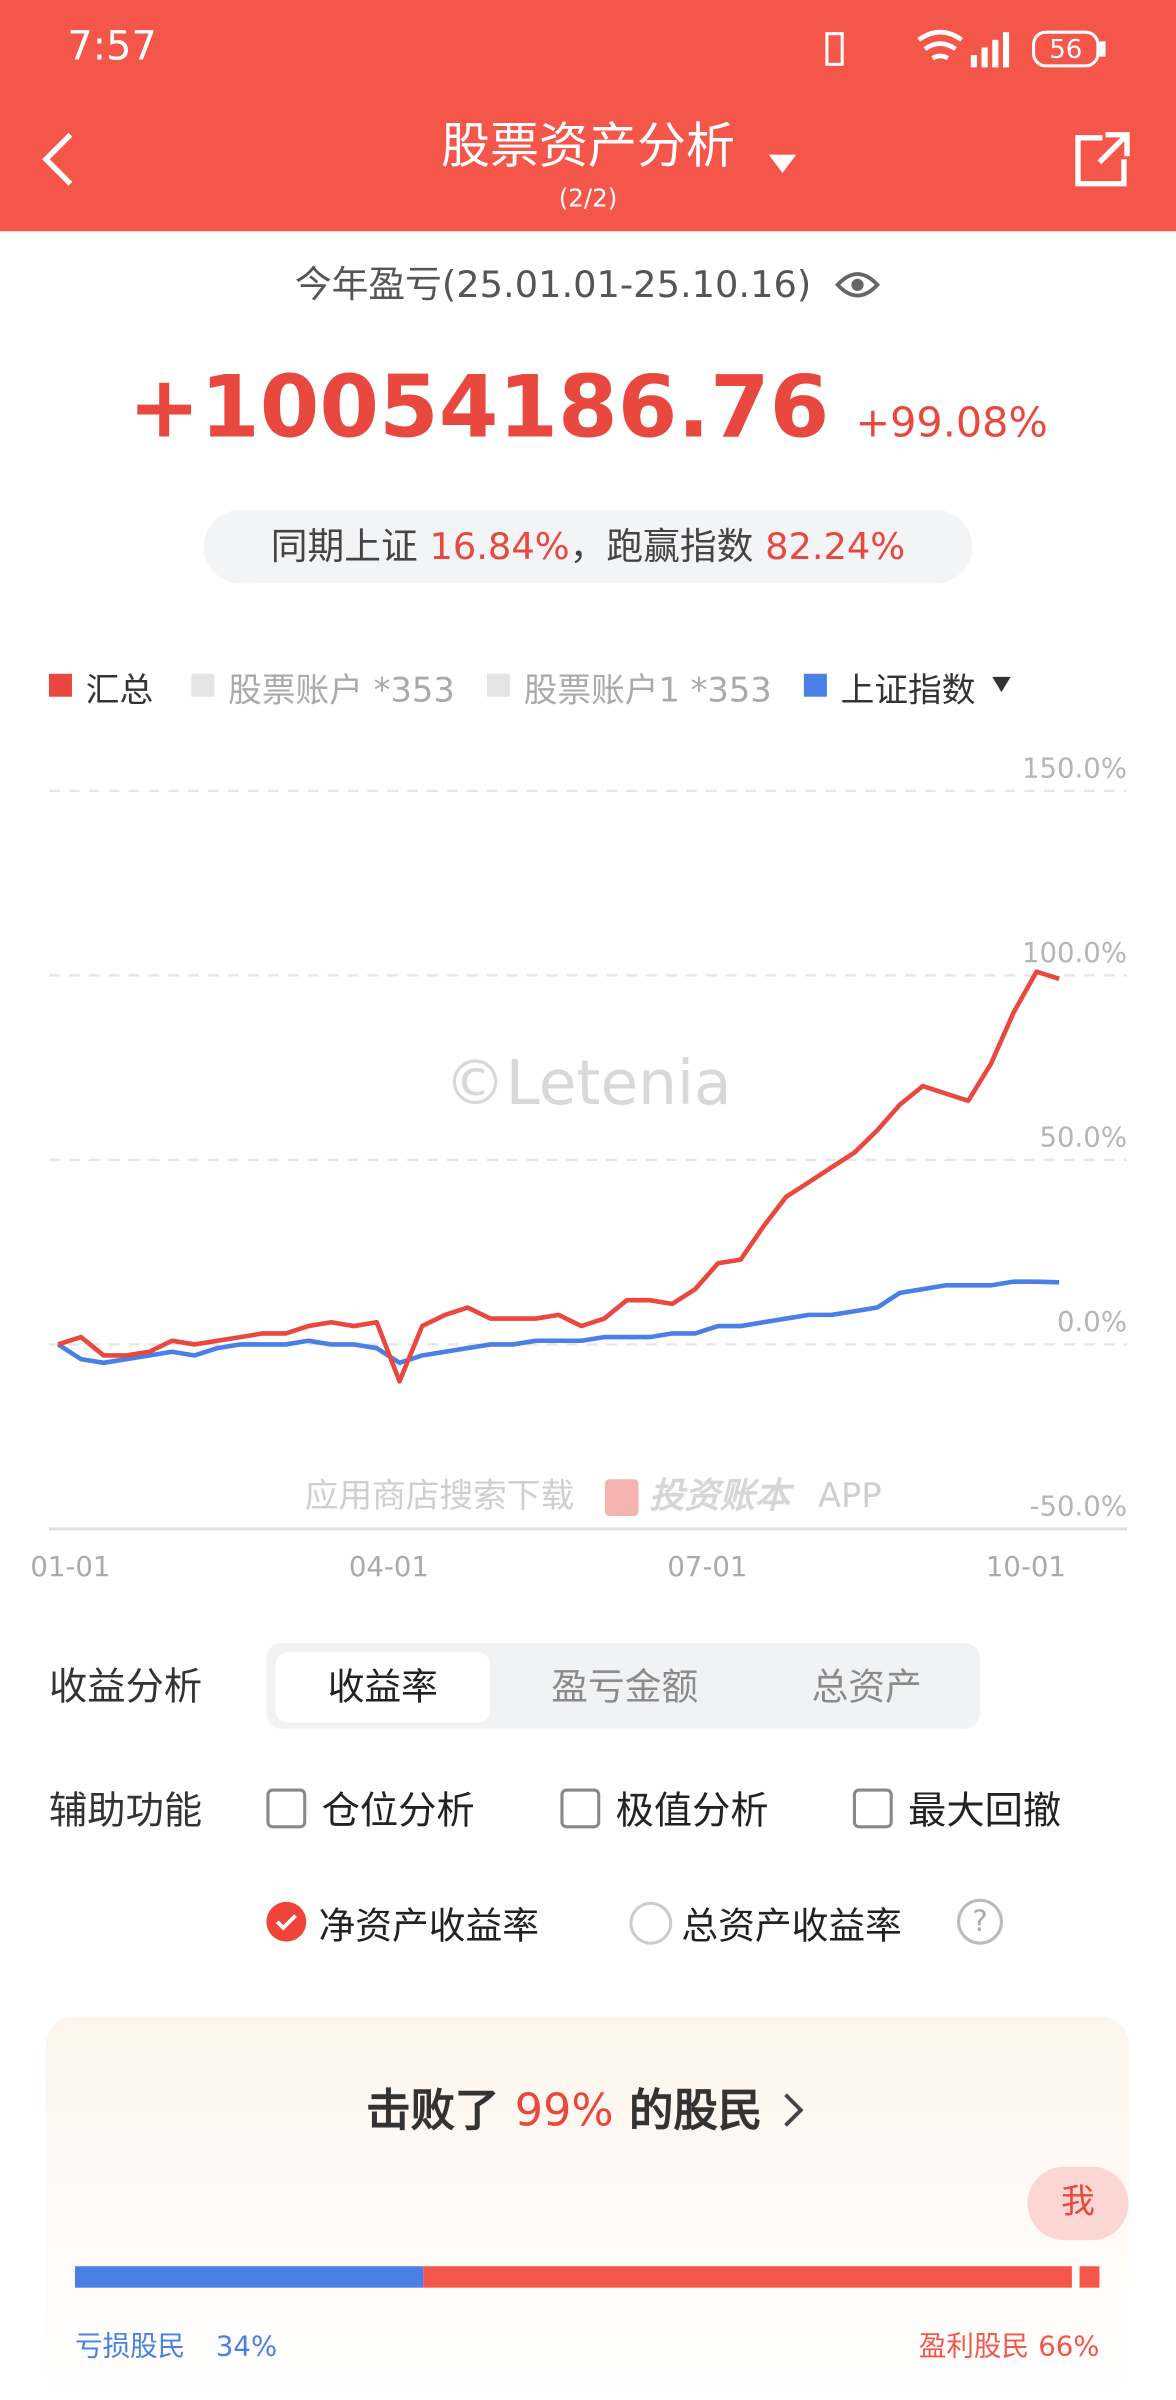 The image size is (1176, 2400). What do you see at coordinates (980, 1921) in the screenshot?
I see `help-icon: ?` at bounding box center [980, 1921].